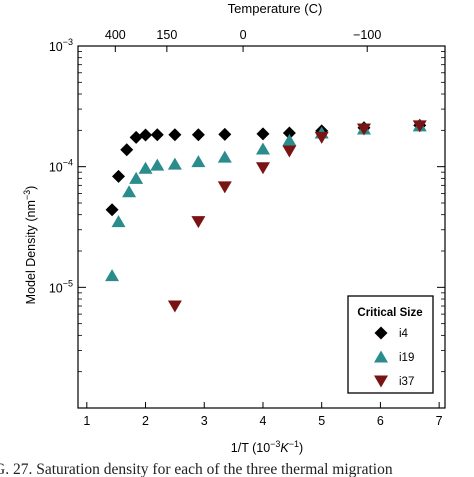 The width and height of the screenshot is (474, 477). I want to click on x-tick-label: 7, so click(439, 421).